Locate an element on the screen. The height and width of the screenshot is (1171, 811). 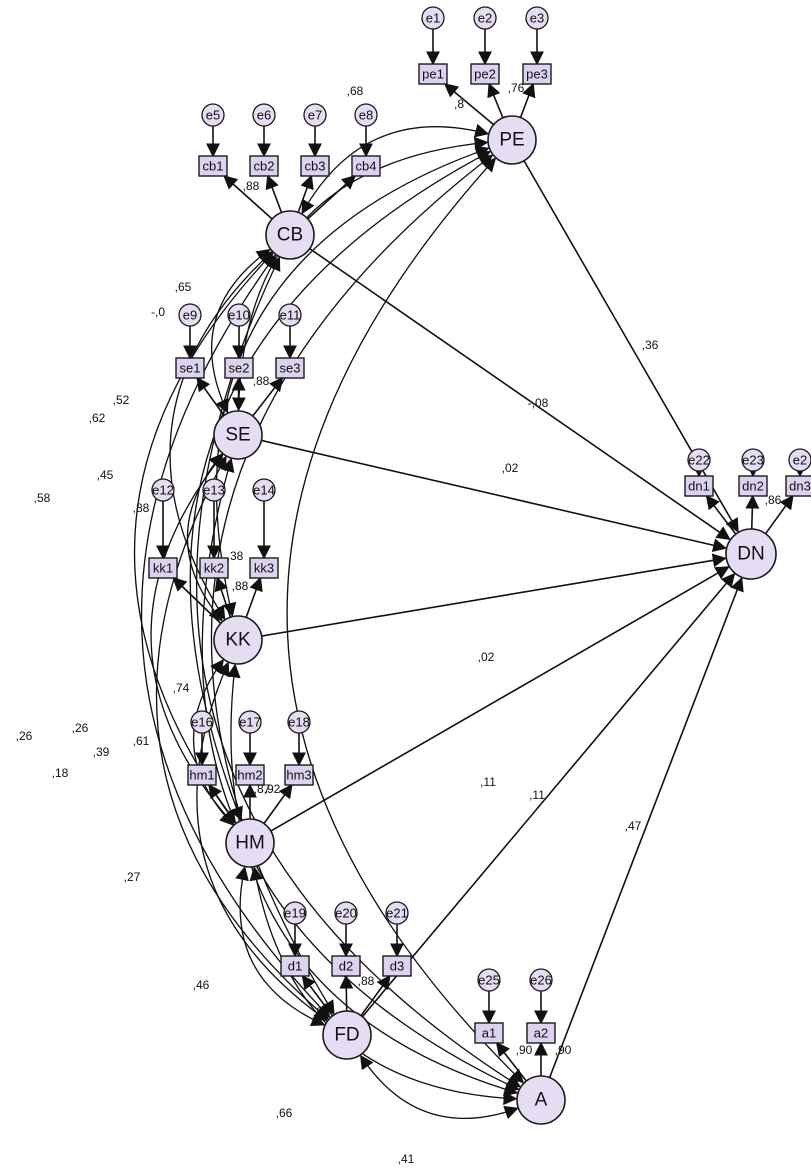
error-label-e23: e23 is located at coordinates (753, 460).